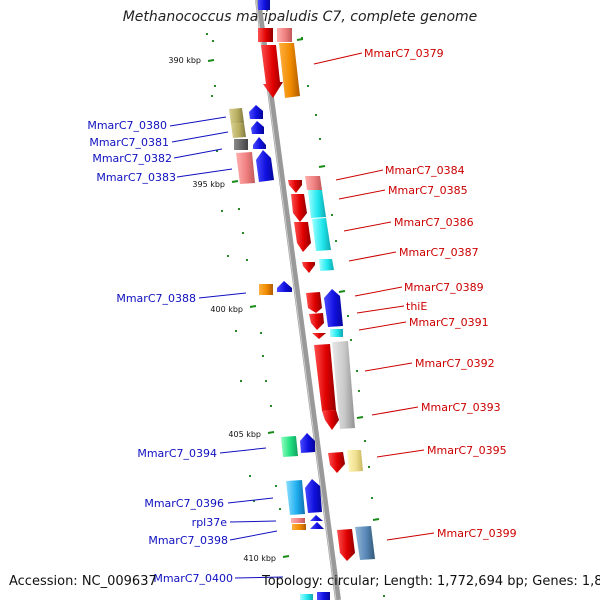  What do you see at coordinates (298, 300) in the screenshot?
I see `genome-backbone` at bounding box center [298, 300].